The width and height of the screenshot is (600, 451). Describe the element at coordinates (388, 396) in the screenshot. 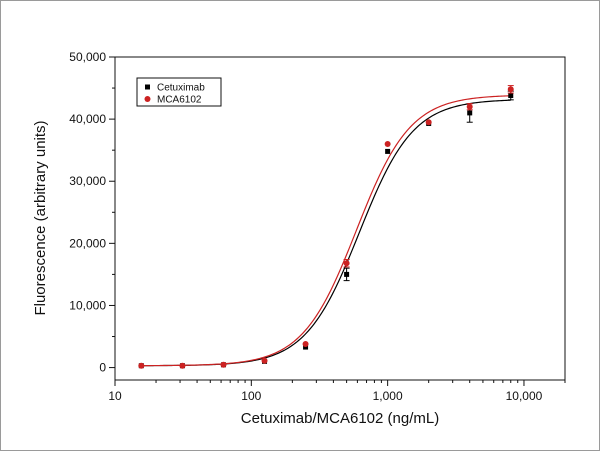

I see `x-tick-label: 1,000` at that location.